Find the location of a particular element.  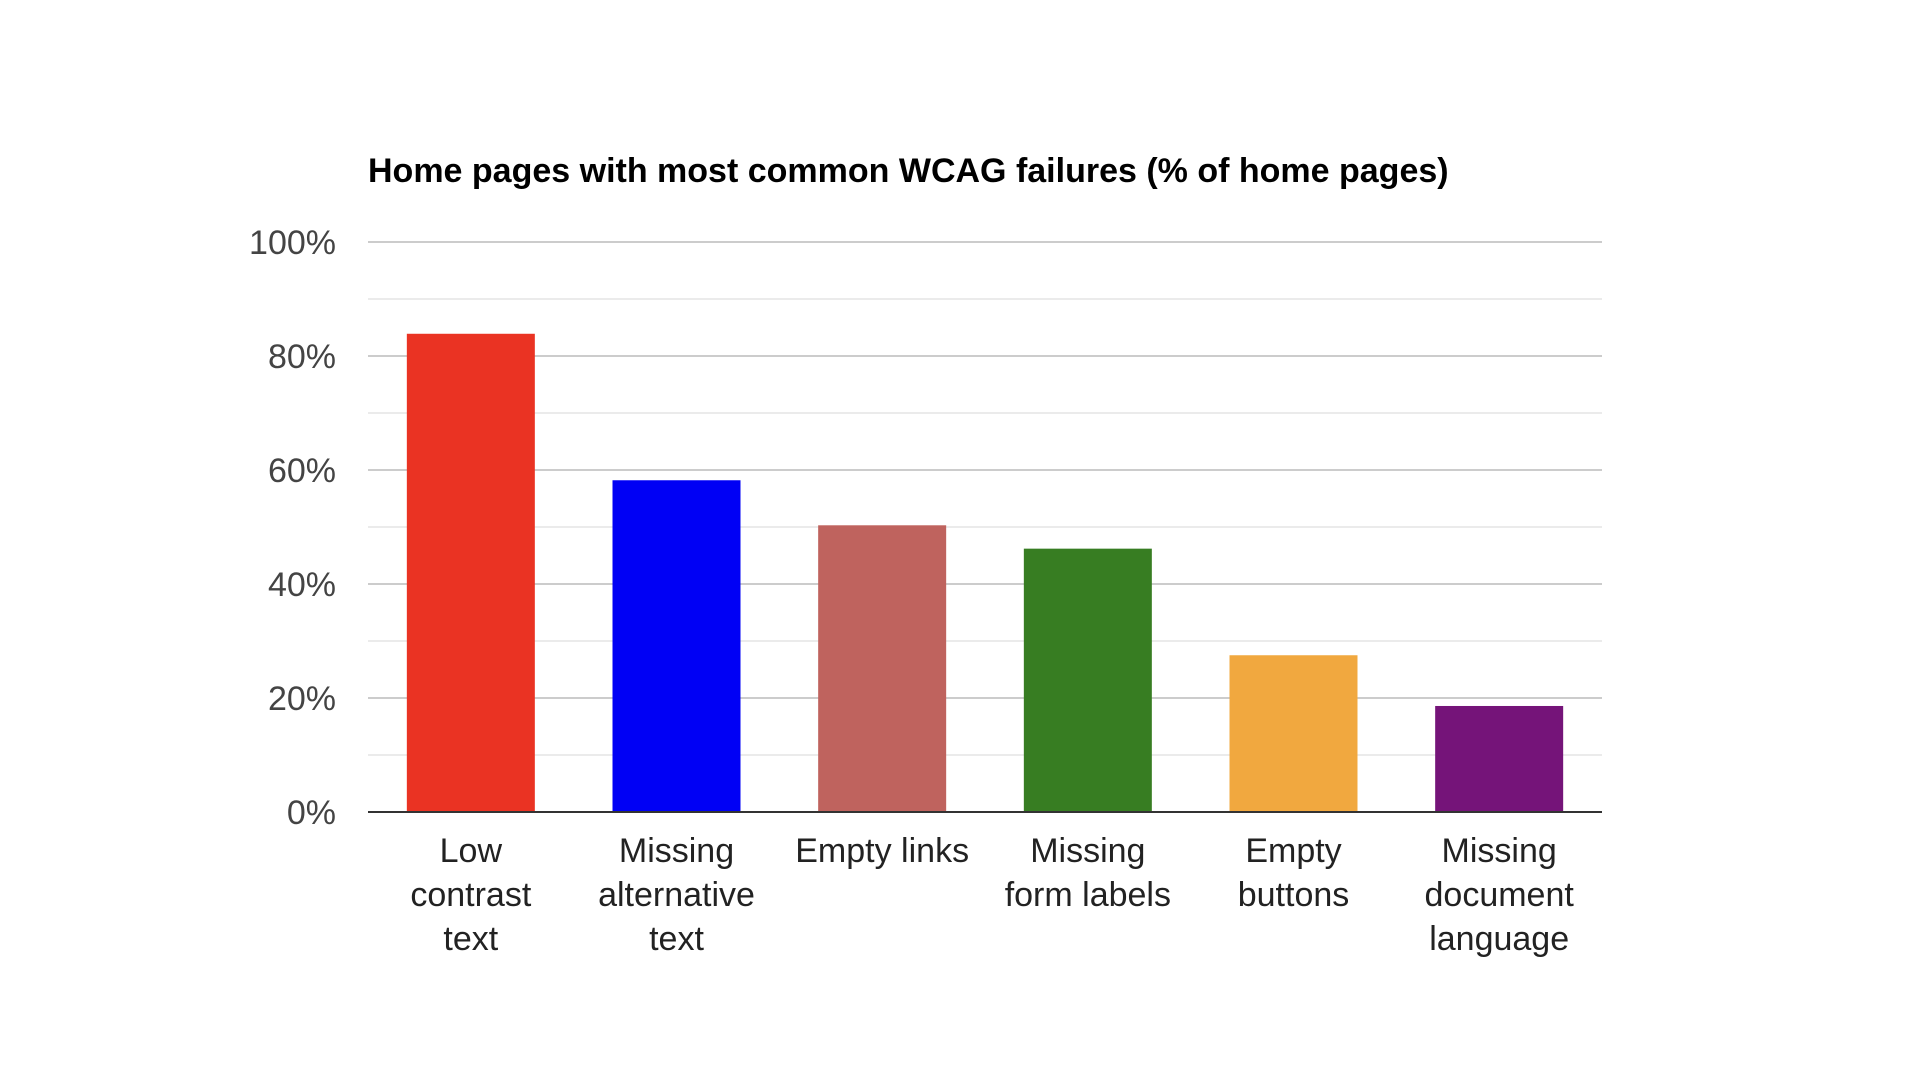

x-tick-label: Missing alternative text is located at coordinates (676, 895).